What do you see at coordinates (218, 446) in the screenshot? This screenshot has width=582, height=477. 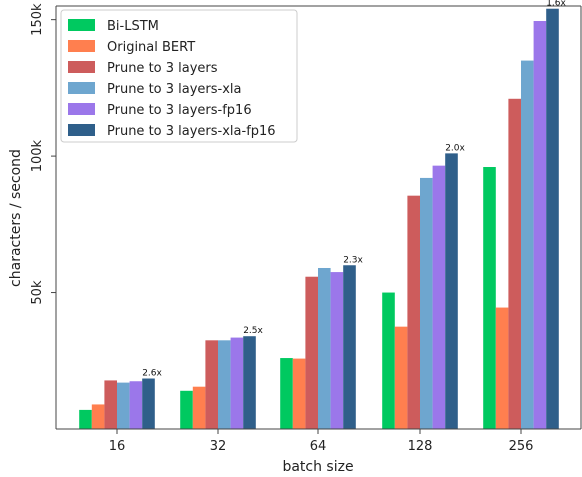 I see `x-tick-label-32: 32` at bounding box center [218, 446].